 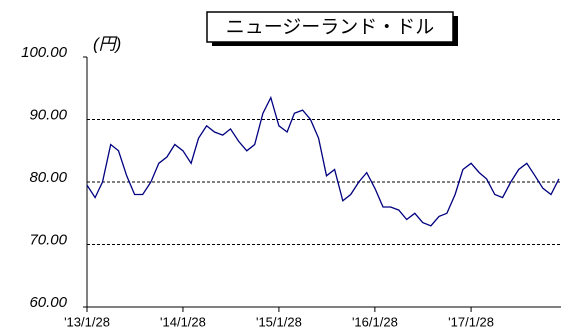 I want to click on title-box, so click(x=330, y=27).